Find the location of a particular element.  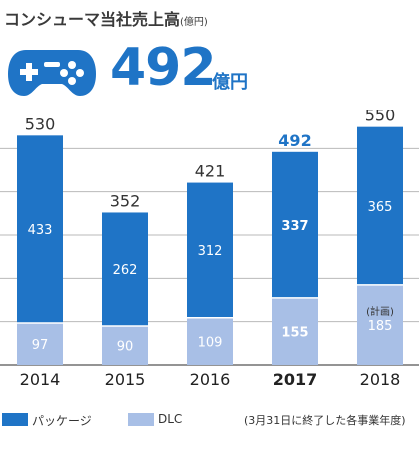

x-tick-label: 2014 is located at coordinates (40, 379).